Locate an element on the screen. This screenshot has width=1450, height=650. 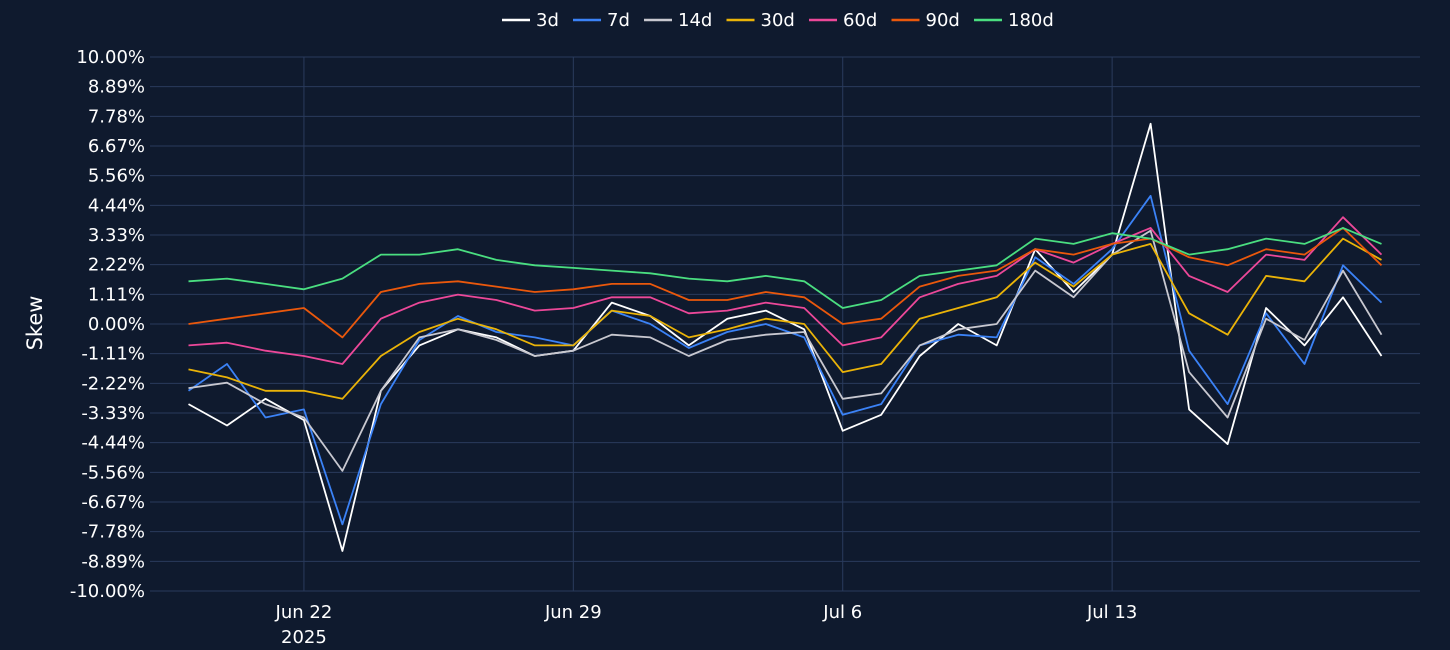
legend-label: 30d is located at coordinates (778, 20).